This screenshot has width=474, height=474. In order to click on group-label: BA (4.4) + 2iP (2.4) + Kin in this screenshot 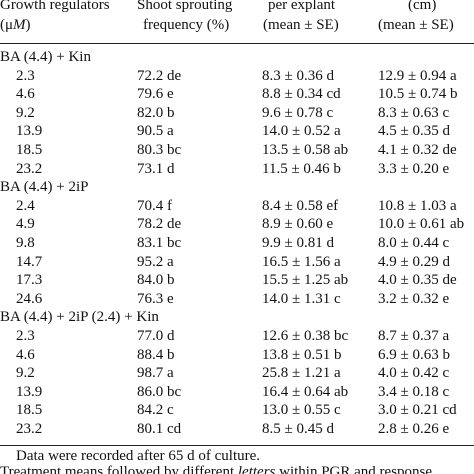, I will do `click(79, 317)`.